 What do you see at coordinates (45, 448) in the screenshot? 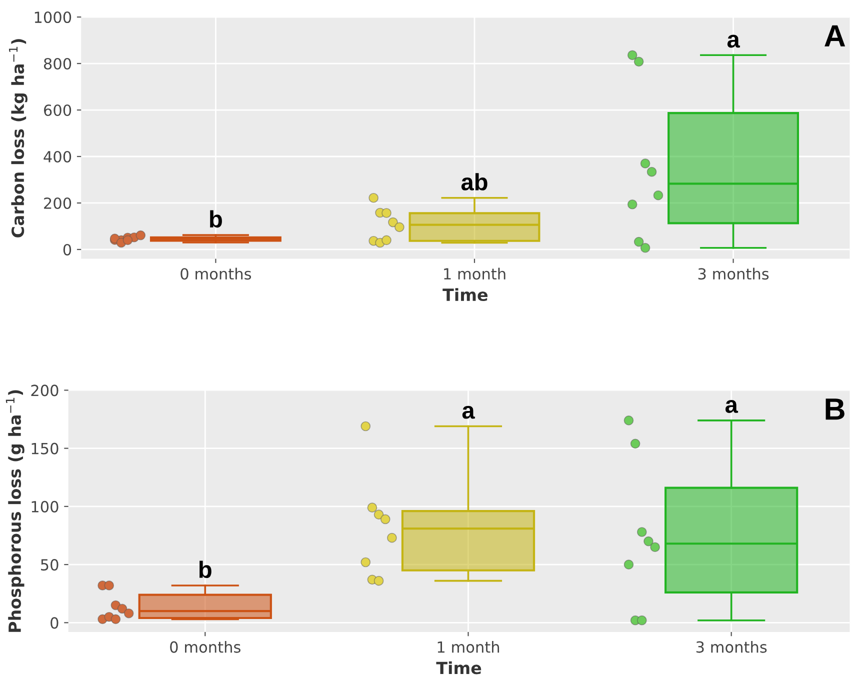
I see `y-tick-label: 150` at bounding box center [45, 448].